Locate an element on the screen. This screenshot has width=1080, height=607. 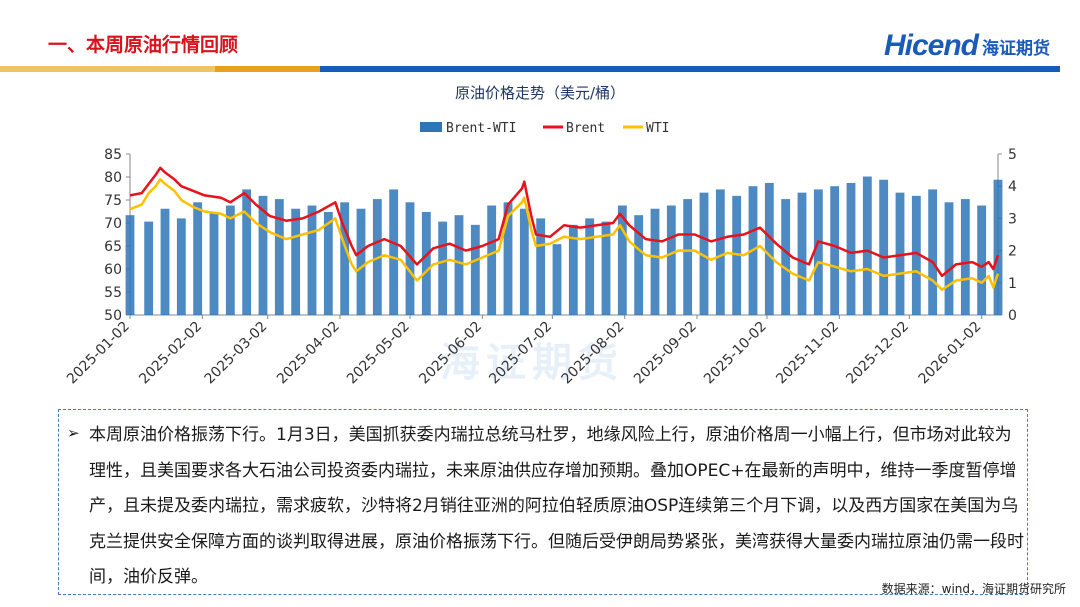
left-tick-label: 70 is located at coordinates (113, 224).